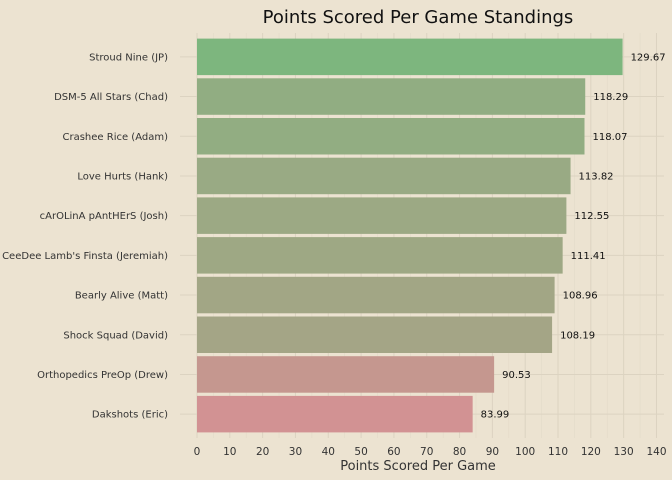  I want to click on bar-value-label: 118.07, so click(610, 137).